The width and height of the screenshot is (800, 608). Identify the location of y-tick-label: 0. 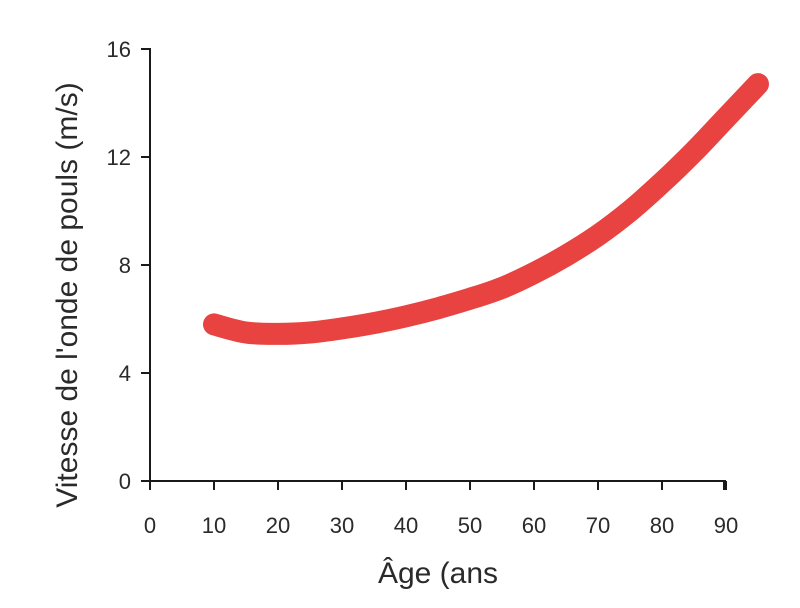
(125, 481).